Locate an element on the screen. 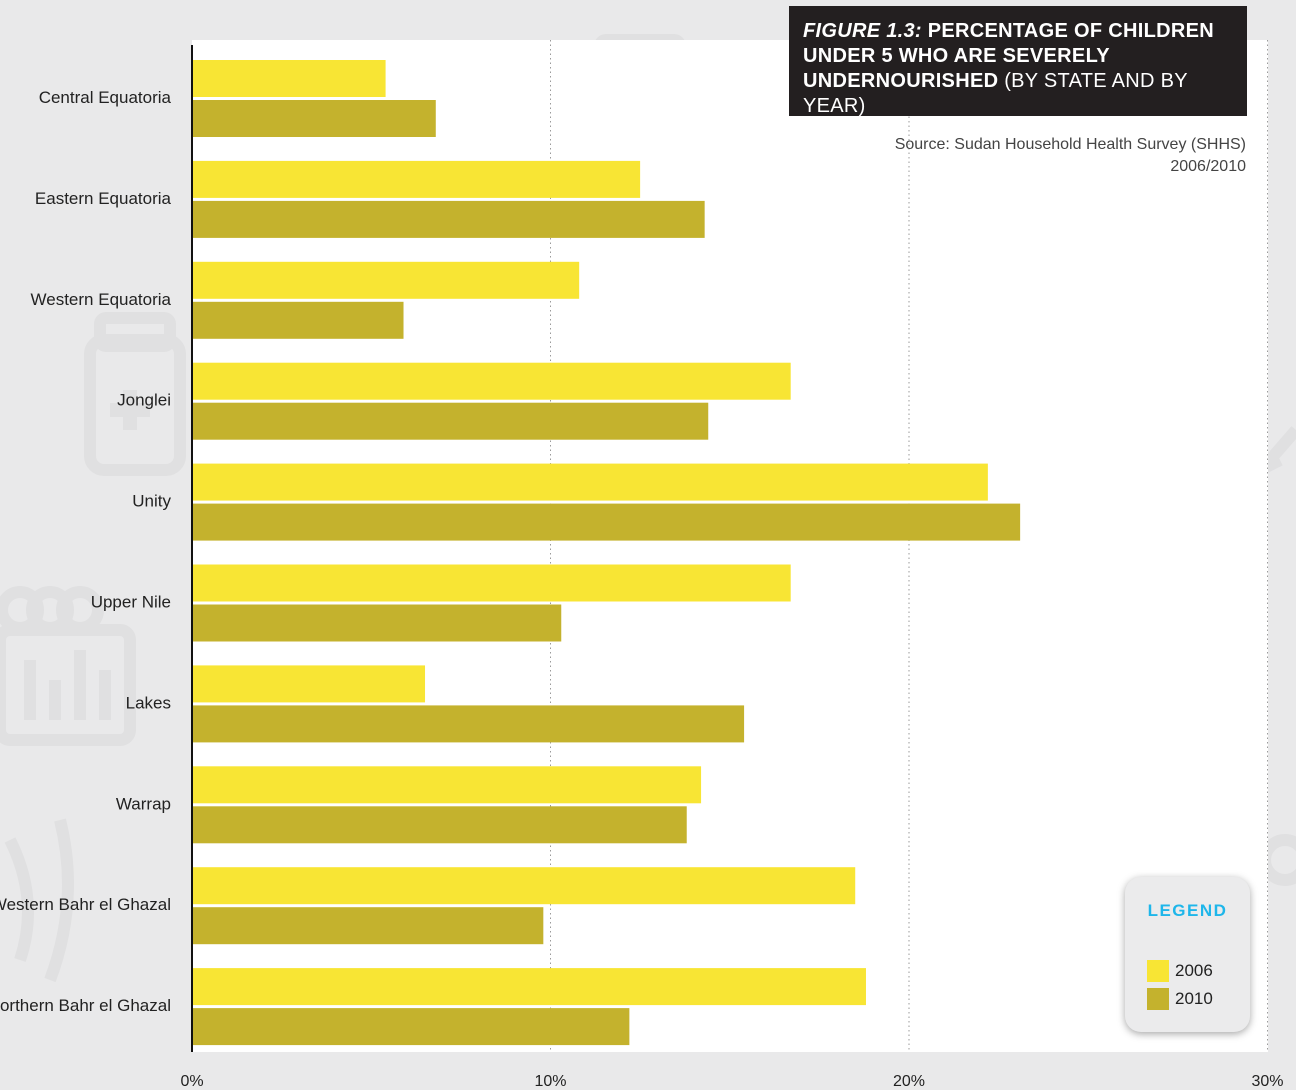  x-axis-ticks: 0% 10% 20% 30% is located at coordinates (731, 1081).